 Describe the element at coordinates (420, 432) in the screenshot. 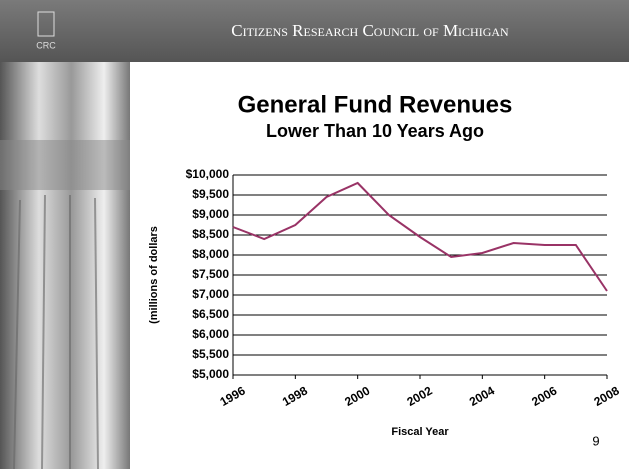

I see `x-axis-label: Fiscal Year` at that location.